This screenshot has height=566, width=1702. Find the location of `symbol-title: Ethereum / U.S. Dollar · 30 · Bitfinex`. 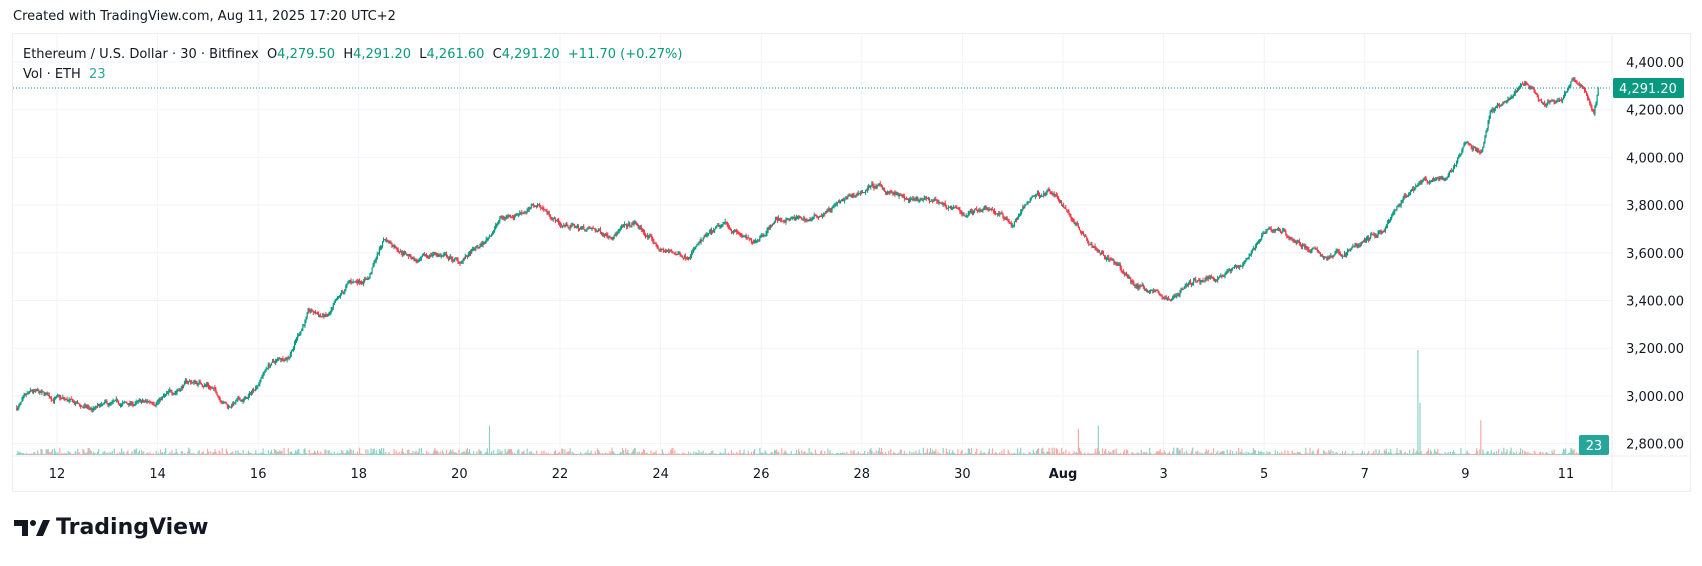

symbol-title: Ethereum / U.S. Dollar · 30 · Bitfinex is located at coordinates (141, 54).